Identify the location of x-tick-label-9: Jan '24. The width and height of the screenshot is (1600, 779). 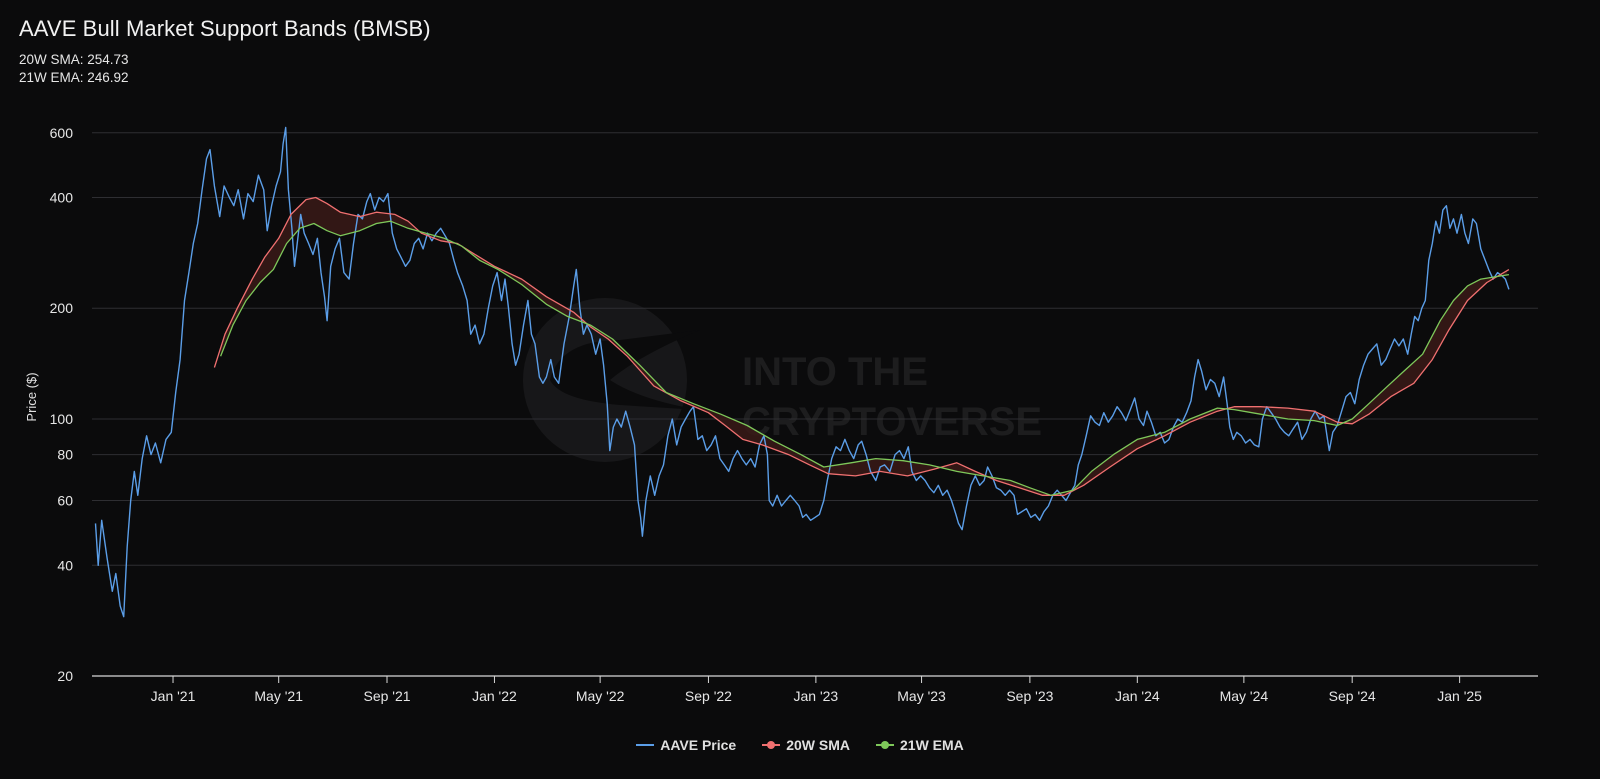
(1137, 696).